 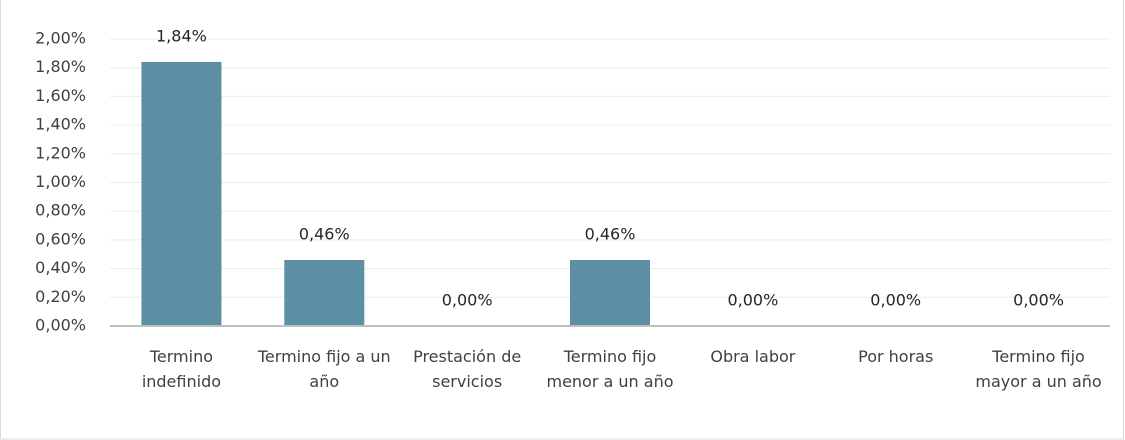 I want to click on y-tick-label: 0,40%, so click(x=60, y=267).